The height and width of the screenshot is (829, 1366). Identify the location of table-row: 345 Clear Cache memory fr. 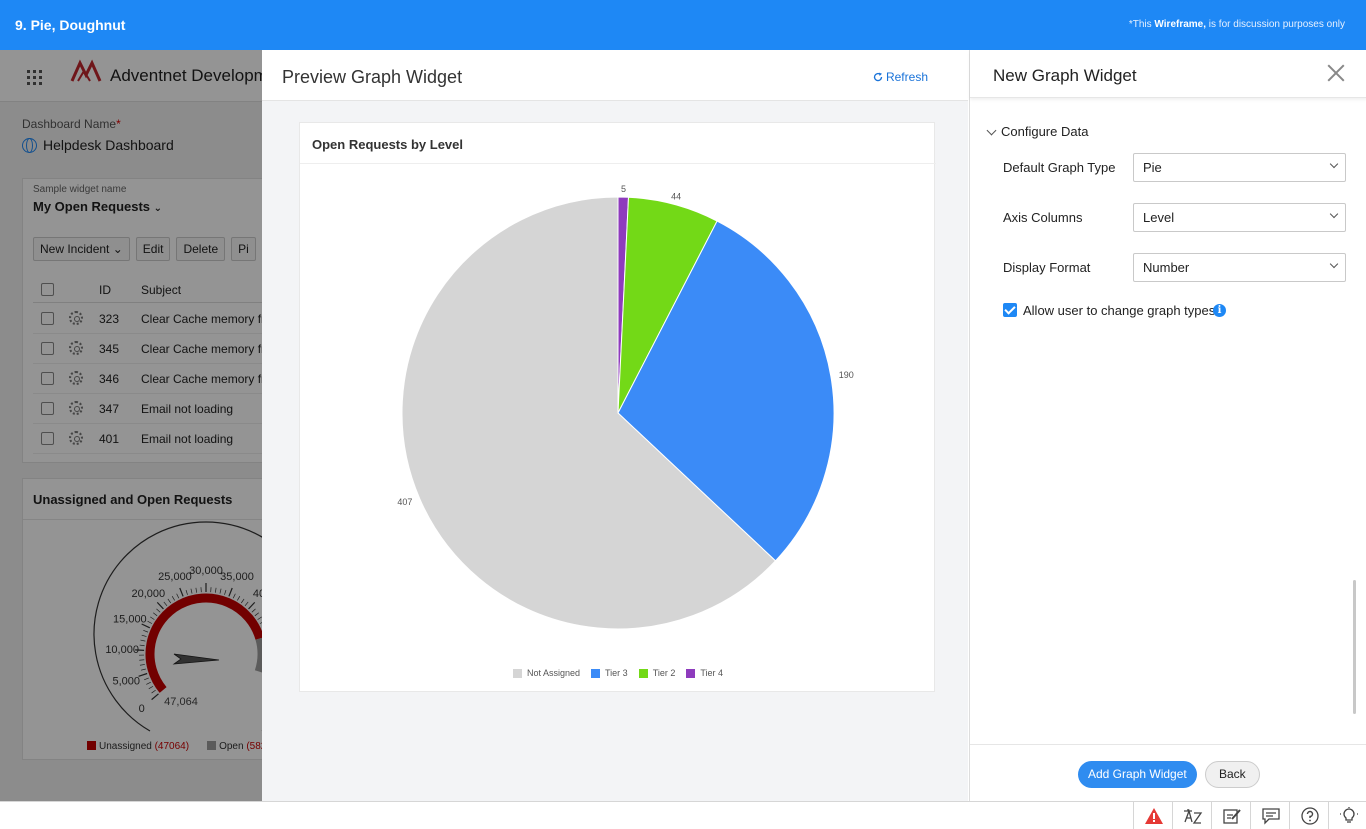
(147, 349).